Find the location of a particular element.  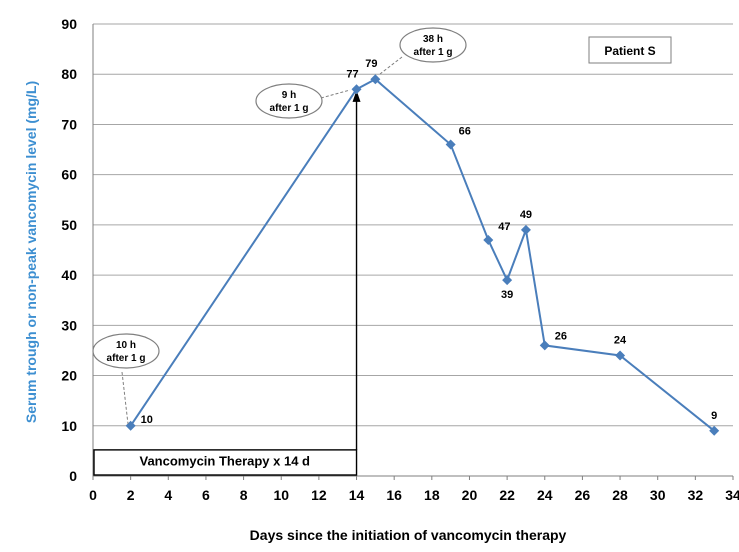

y-tick-label: 0 is located at coordinates (73, 476).